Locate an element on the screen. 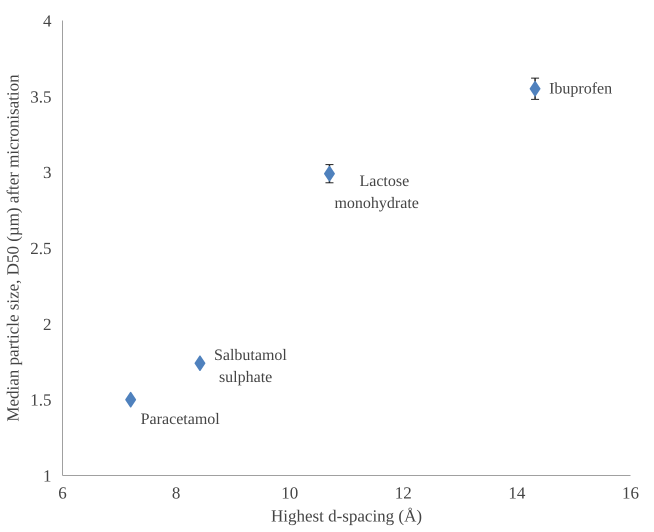 This screenshot has width=654, height=532. y-tick-label: 3 is located at coordinates (47, 172).